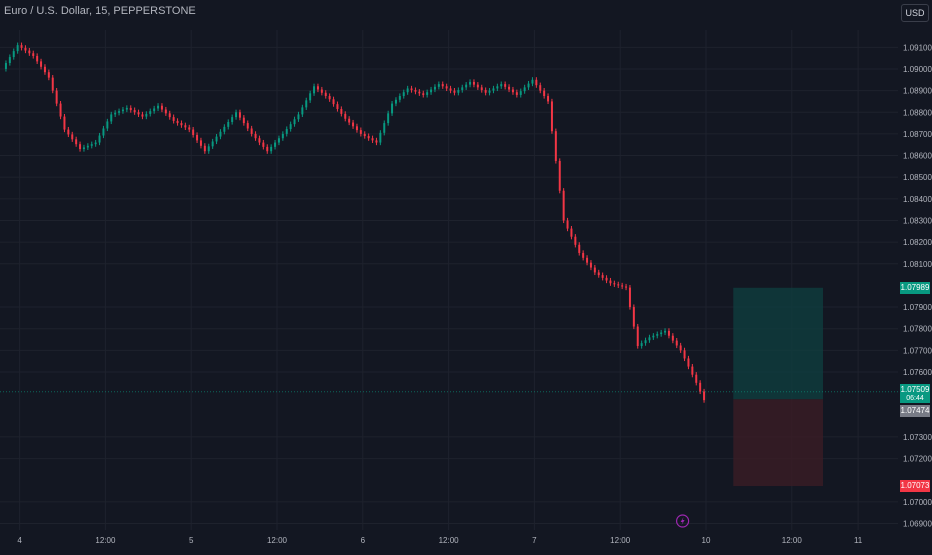 This screenshot has width=932, height=555. I want to click on stop-price-tag: 1.07073, so click(915, 486).